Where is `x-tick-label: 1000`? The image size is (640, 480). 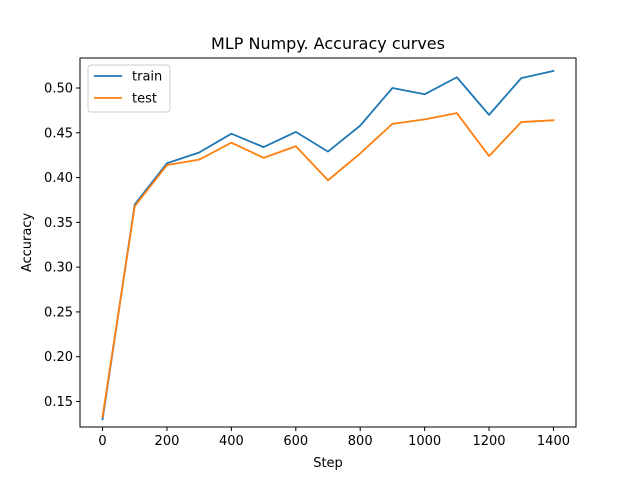 x-tick-label: 1000 is located at coordinates (424, 441).